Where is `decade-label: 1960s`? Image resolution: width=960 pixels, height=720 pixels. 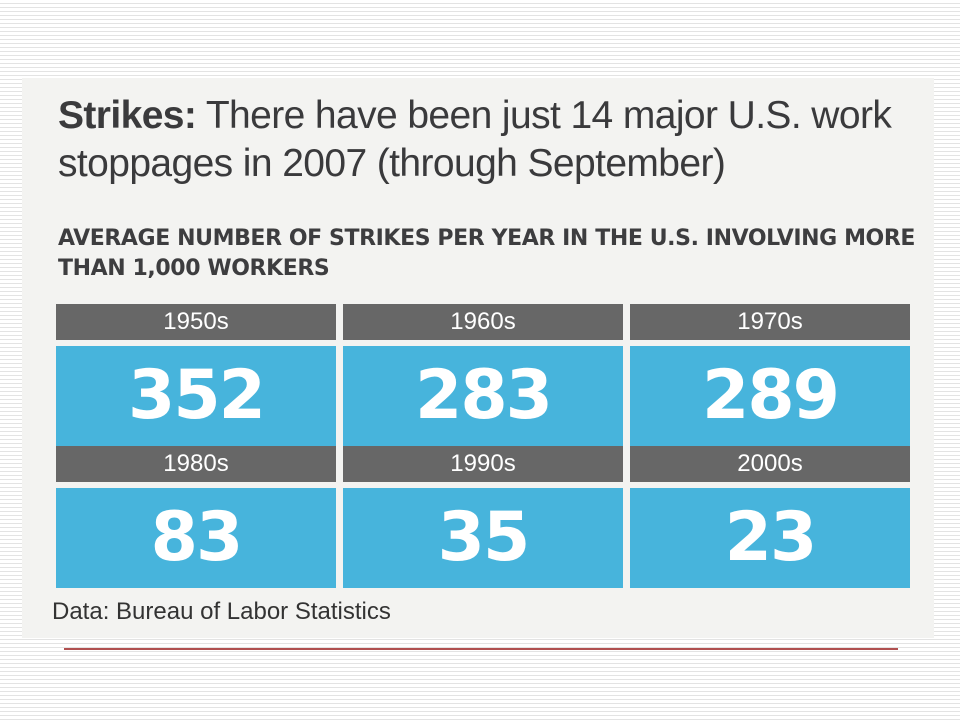
decade-label: 1960s is located at coordinates (483, 322).